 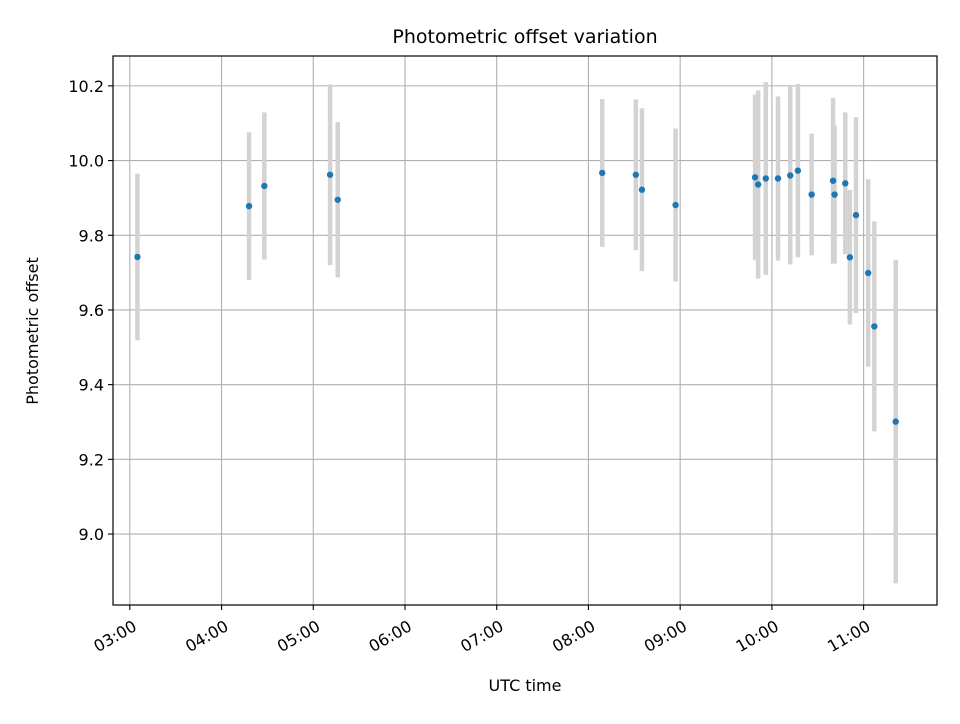 What do you see at coordinates (86, 161) in the screenshot?
I see `y-tick-label: 10.0` at bounding box center [86, 161].